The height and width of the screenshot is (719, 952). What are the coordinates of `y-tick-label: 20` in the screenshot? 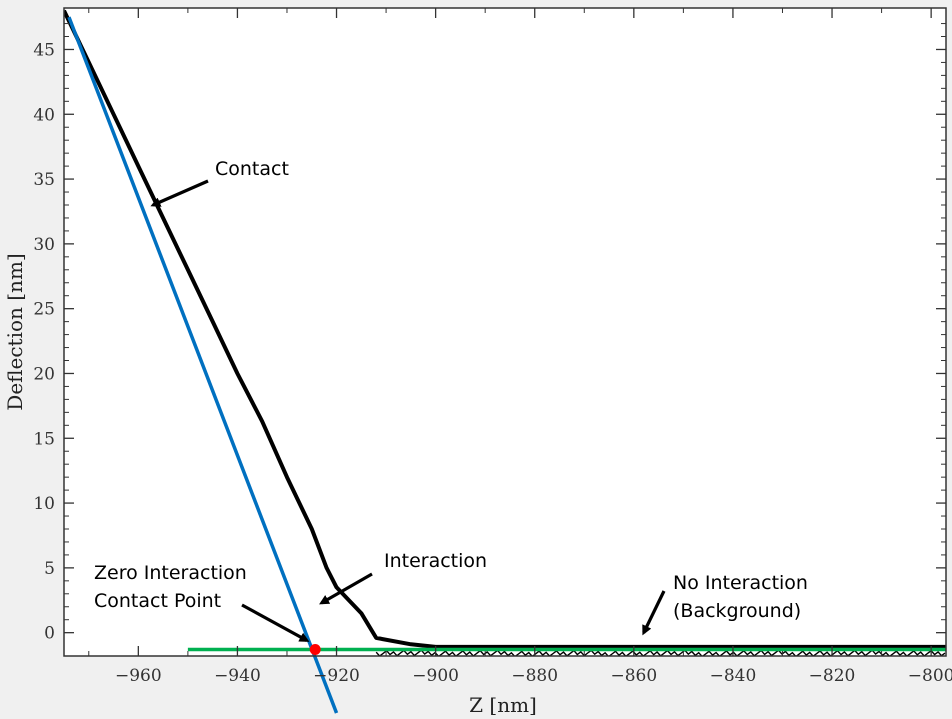 It's located at (44, 374).